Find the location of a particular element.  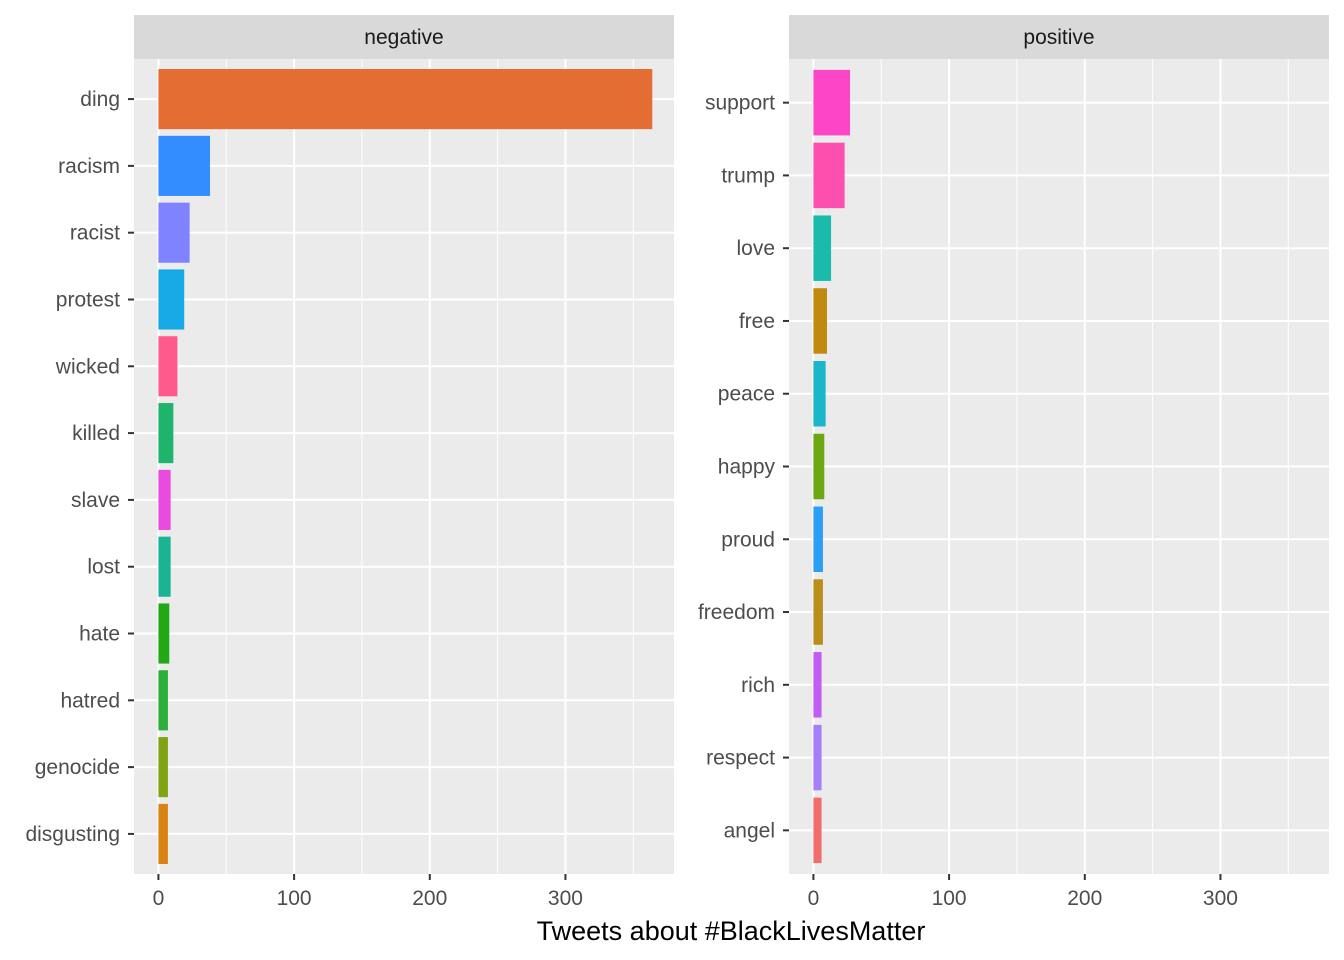

panel-positive-bar-proud is located at coordinates (818, 539).